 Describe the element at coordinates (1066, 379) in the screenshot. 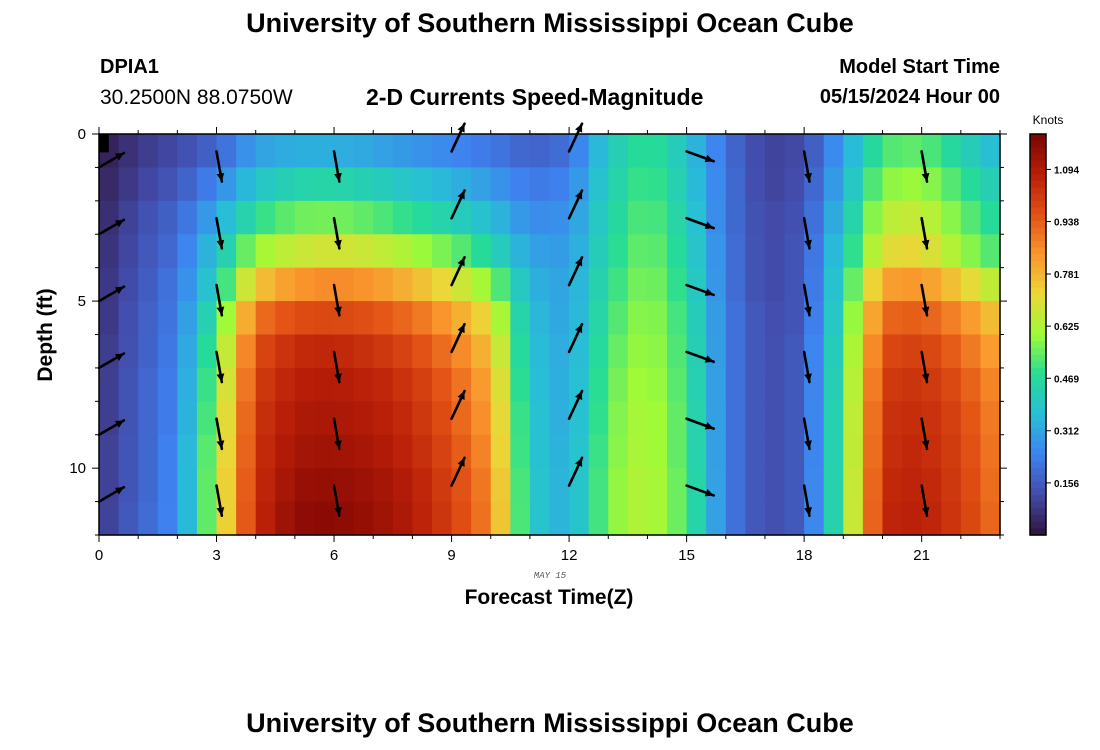

I see `colorbar-tick-label: 0.469` at that location.